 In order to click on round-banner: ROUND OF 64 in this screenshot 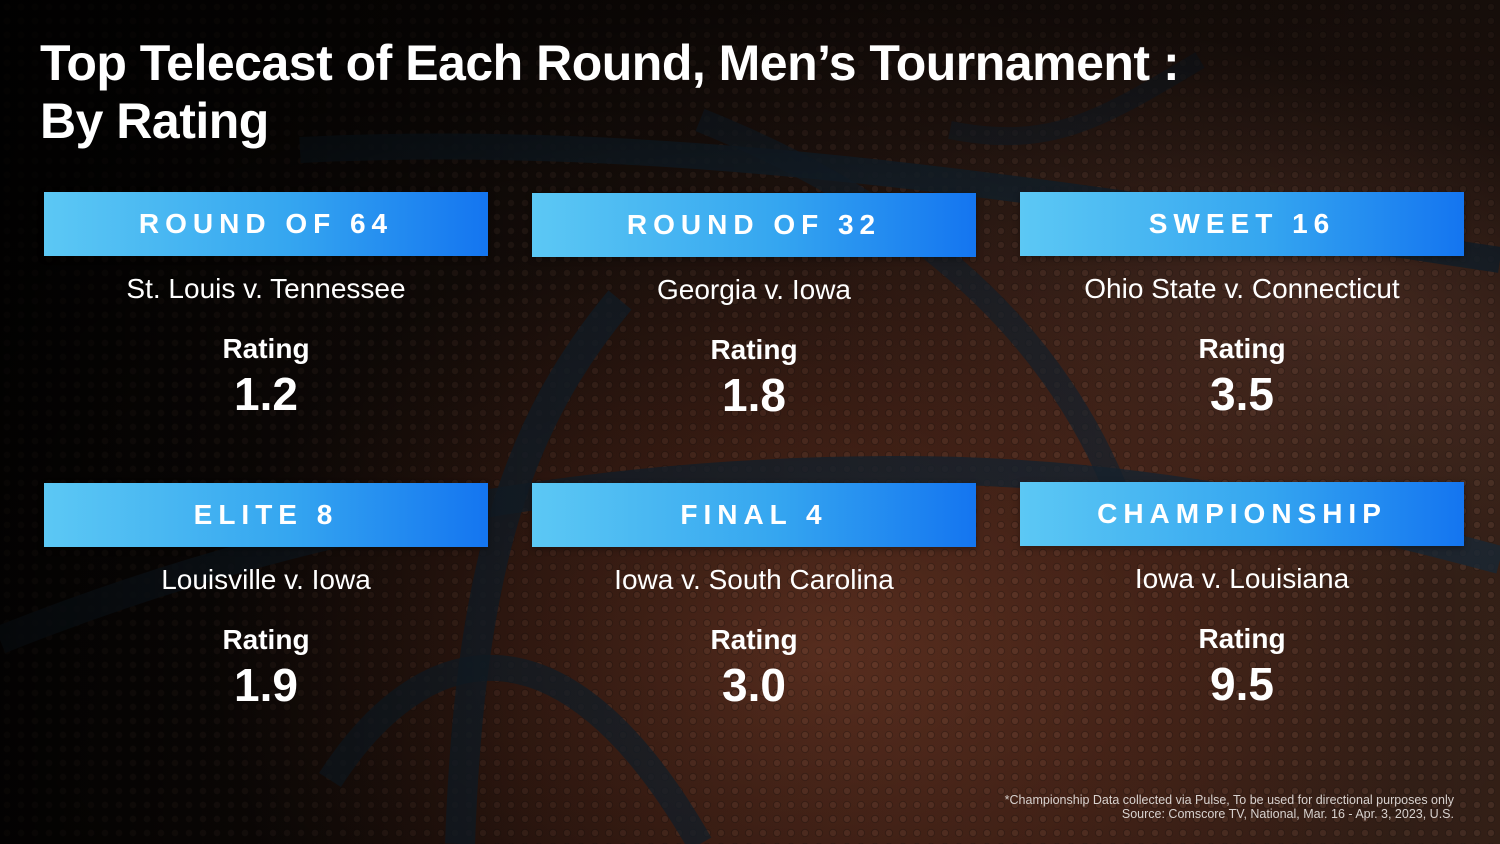, I will do `click(266, 224)`.